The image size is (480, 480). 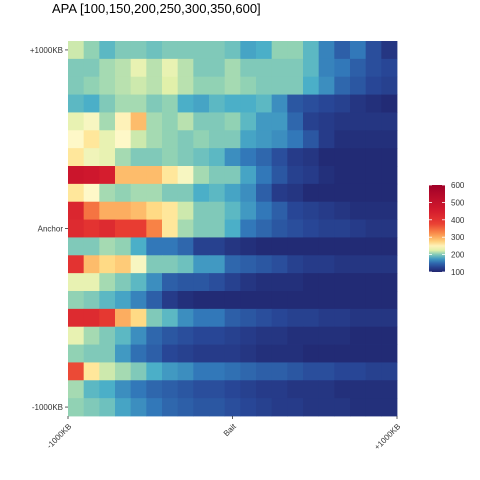 What do you see at coordinates (458, 202) in the screenshot?
I see `legend-tick-label: 500` at bounding box center [458, 202].